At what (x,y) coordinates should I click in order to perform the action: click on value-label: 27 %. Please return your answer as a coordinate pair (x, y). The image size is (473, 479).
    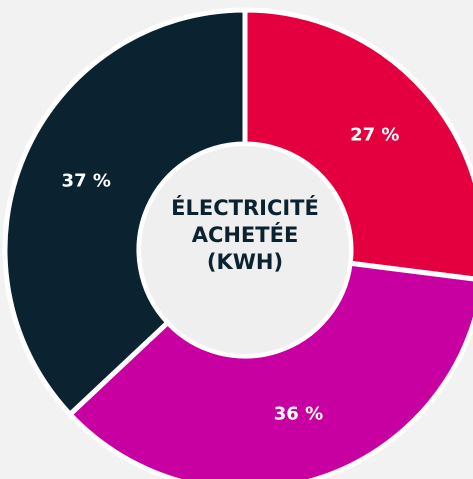
    Looking at the image, I should click on (374, 135).